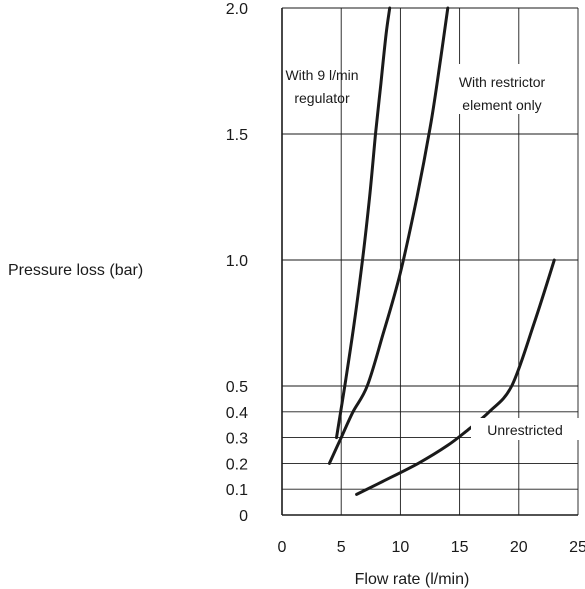 This screenshot has width=585, height=589. What do you see at coordinates (282, 547) in the screenshot?
I see `x-tick-label: 0` at bounding box center [282, 547].